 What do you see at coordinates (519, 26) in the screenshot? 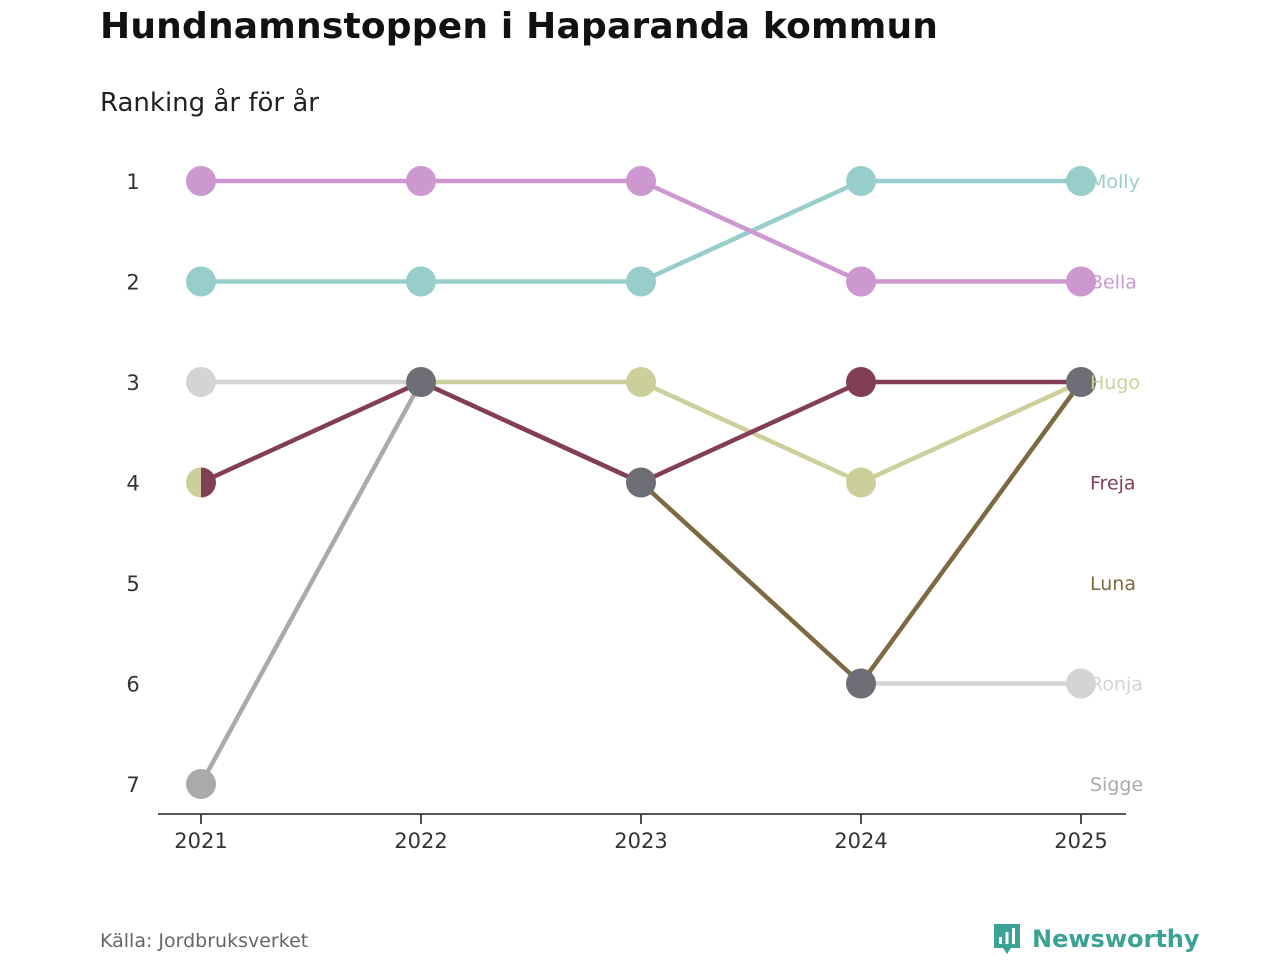
I see `chart-title: Hundnamnstoppen i Haparanda kommun` at bounding box center [519, 26].